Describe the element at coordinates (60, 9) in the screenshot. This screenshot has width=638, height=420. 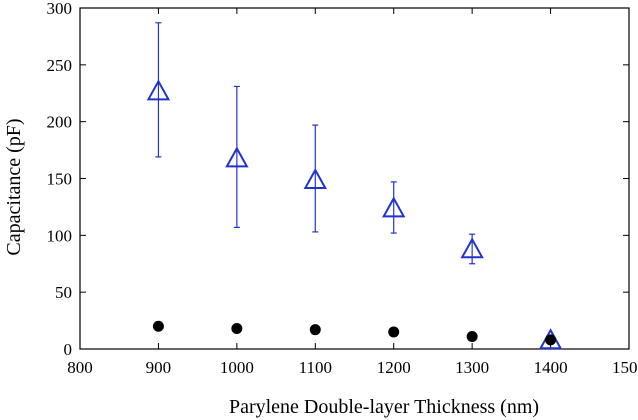
I see `y-tick-label: 300` at that location.